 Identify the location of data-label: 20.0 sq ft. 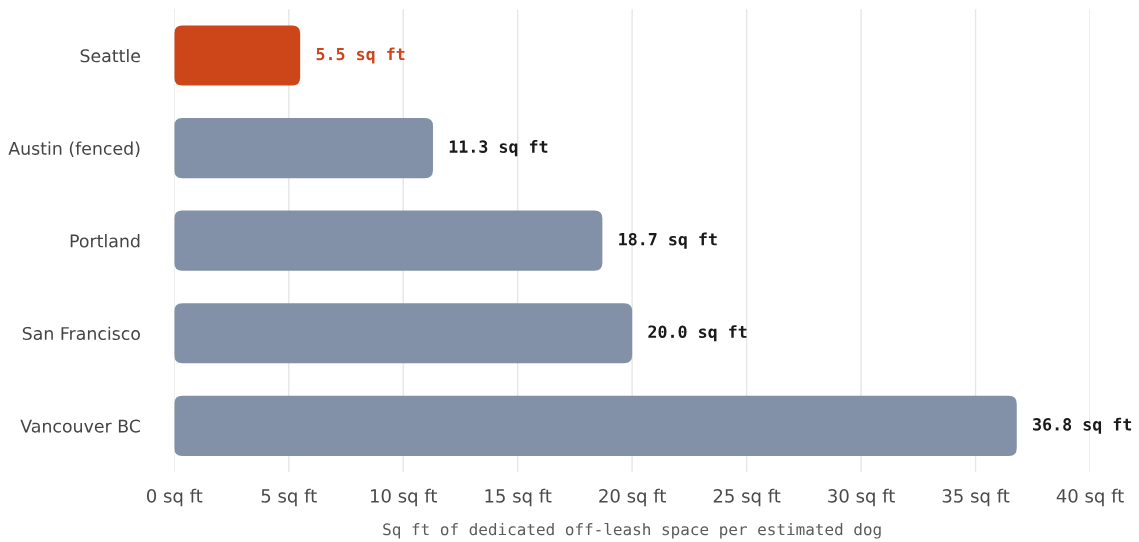
(697, 333).